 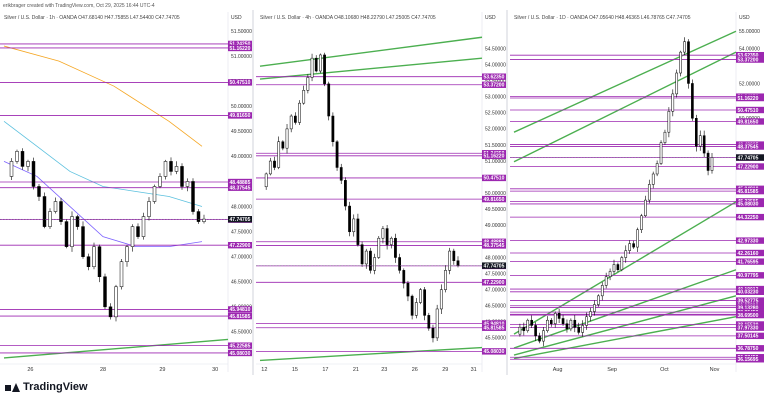 What do you see at coordinates (240, 183) in the screenshot?
I see `price-level-label: 48.48885` at bounding box center [240, 183].